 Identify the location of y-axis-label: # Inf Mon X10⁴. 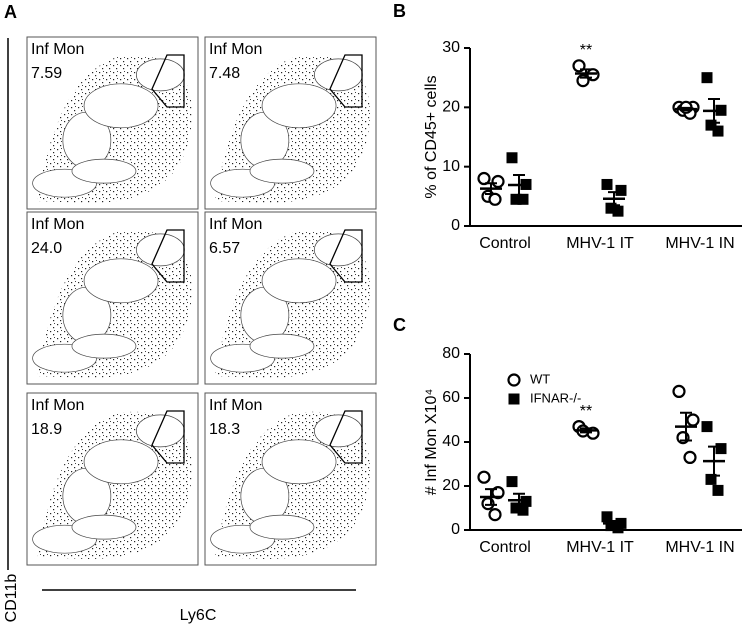
(431, 442).